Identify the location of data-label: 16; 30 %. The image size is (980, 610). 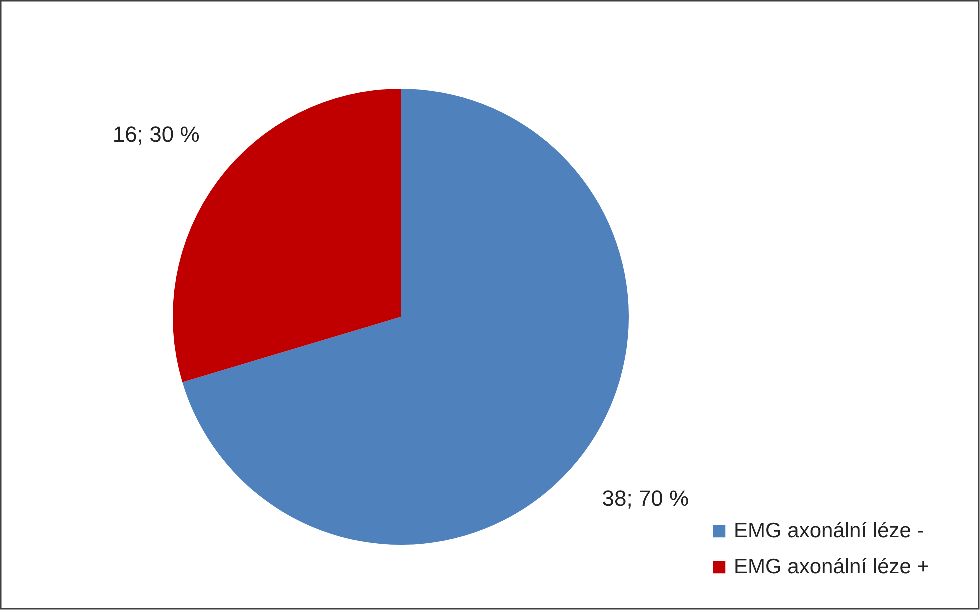
(156, 134).